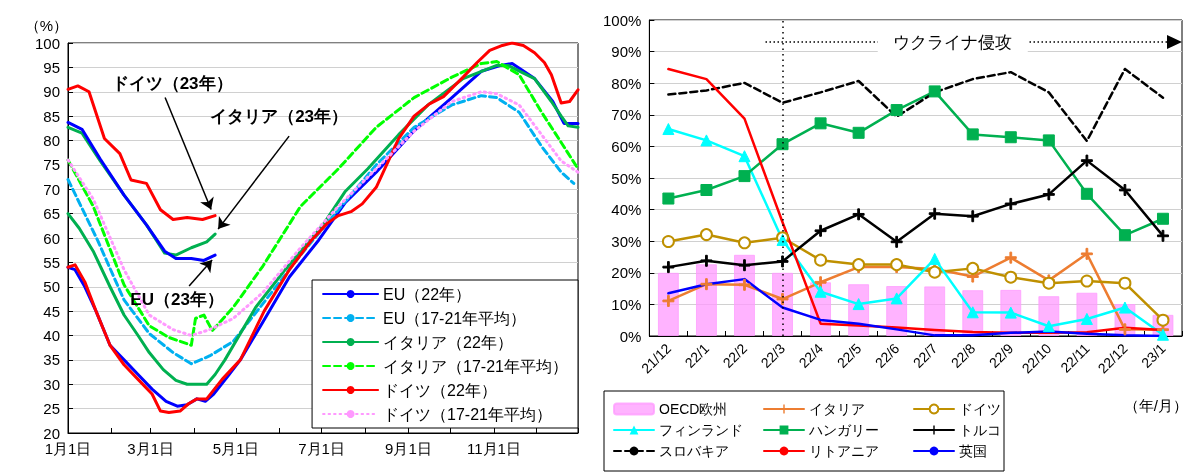  What do you see at coordinates (172, 84) in the screenshot?
I see `annotation: ドイツ（23年）` at bounding box center [172, 84].